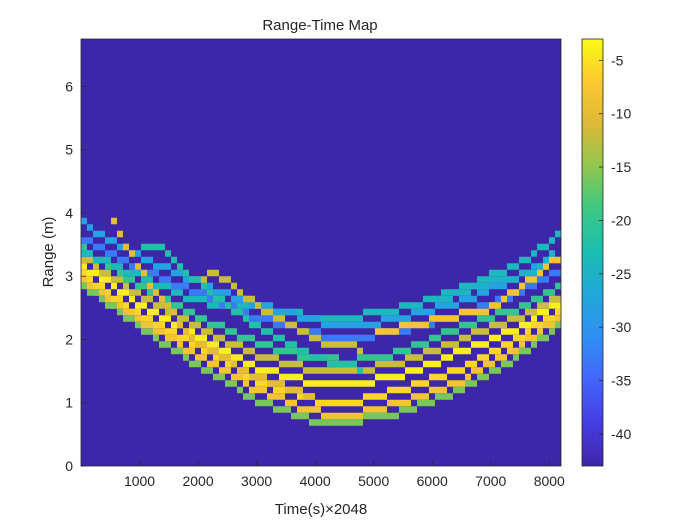 The height and width of the screenshot is (525, 700). What do you see at coordinates (615, 247) in the screenshot?
I see `colorbar-ticks: -5 -10 -15 -20 -25 -30 -35 -40` at bounding box center [615, 247].